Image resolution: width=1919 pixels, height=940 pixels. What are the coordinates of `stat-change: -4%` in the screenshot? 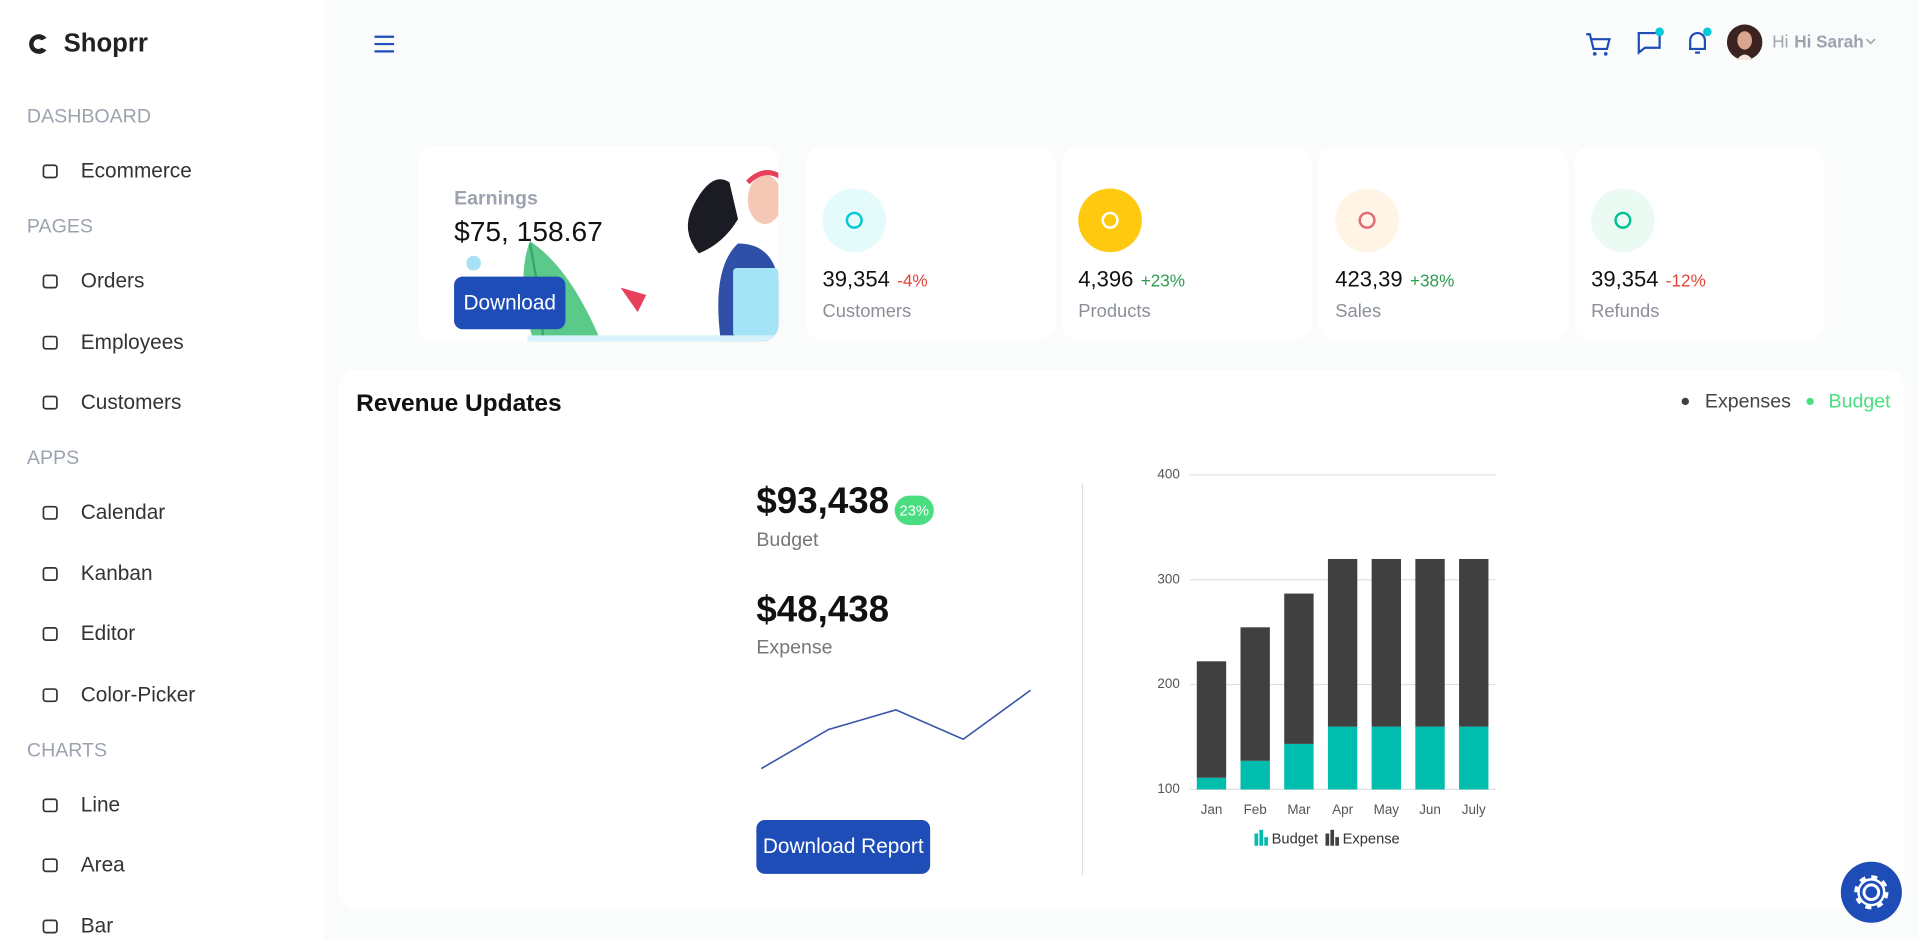 It's located at (912, 280).